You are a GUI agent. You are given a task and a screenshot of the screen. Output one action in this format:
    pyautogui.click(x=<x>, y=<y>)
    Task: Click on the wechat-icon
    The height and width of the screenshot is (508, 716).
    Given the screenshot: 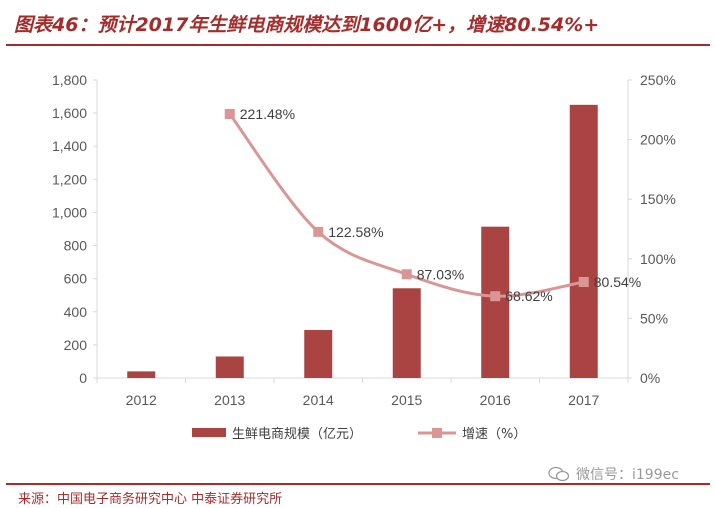 What is the action you would take?
    pyautogui.click(x=559, y=474)
    